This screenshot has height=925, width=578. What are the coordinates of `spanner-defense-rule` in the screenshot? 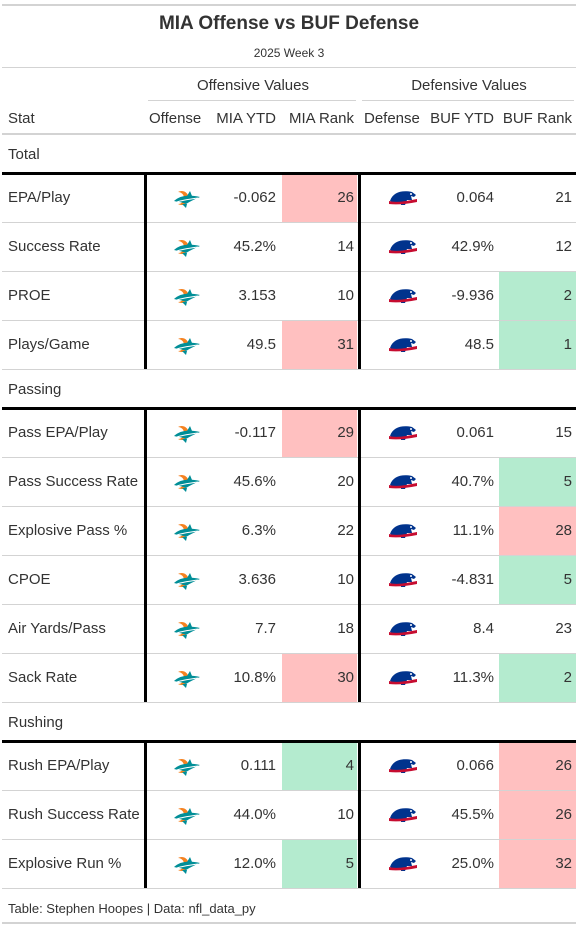 It's located at (468, 100).